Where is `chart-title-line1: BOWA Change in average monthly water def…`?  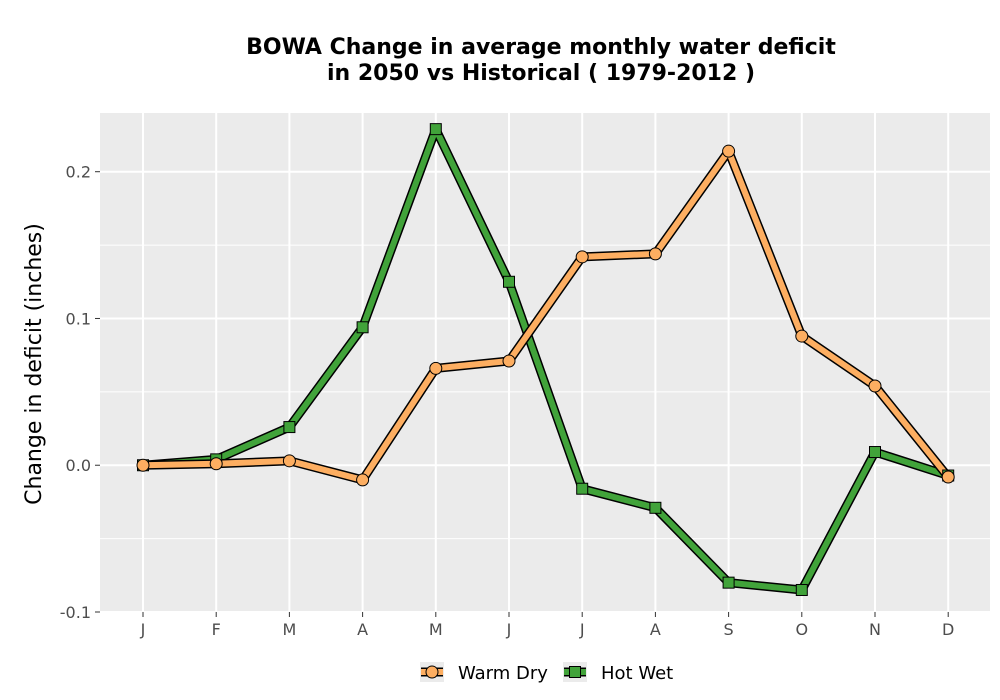 chart-title-line1: BOWA Change in average monthly water def… is located at coordinates (541, 47).